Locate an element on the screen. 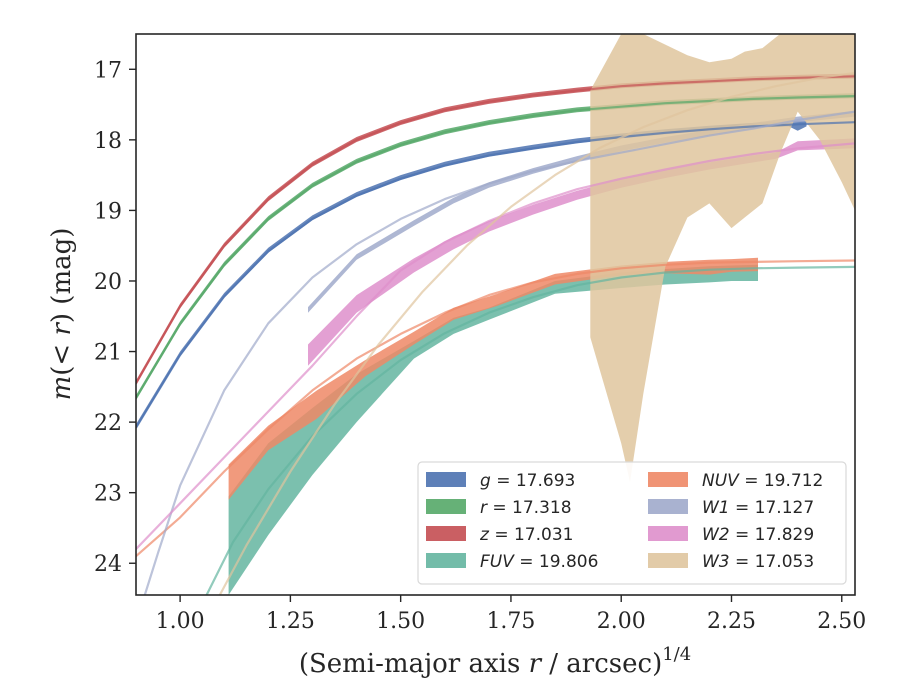  legend-swatch-g is located at coordinates (446, 479).